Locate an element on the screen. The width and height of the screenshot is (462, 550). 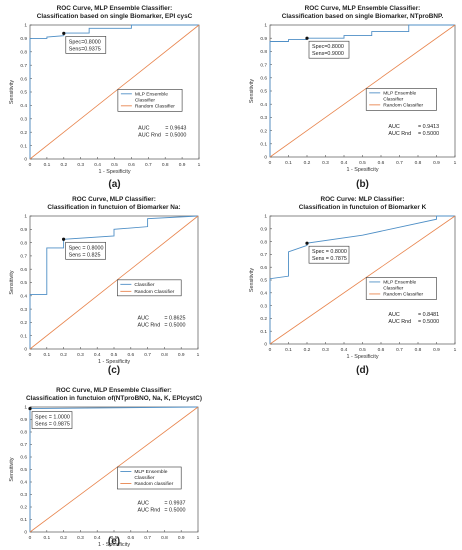
auc-value: = 0.9413 is located at coordinates (428, 127).